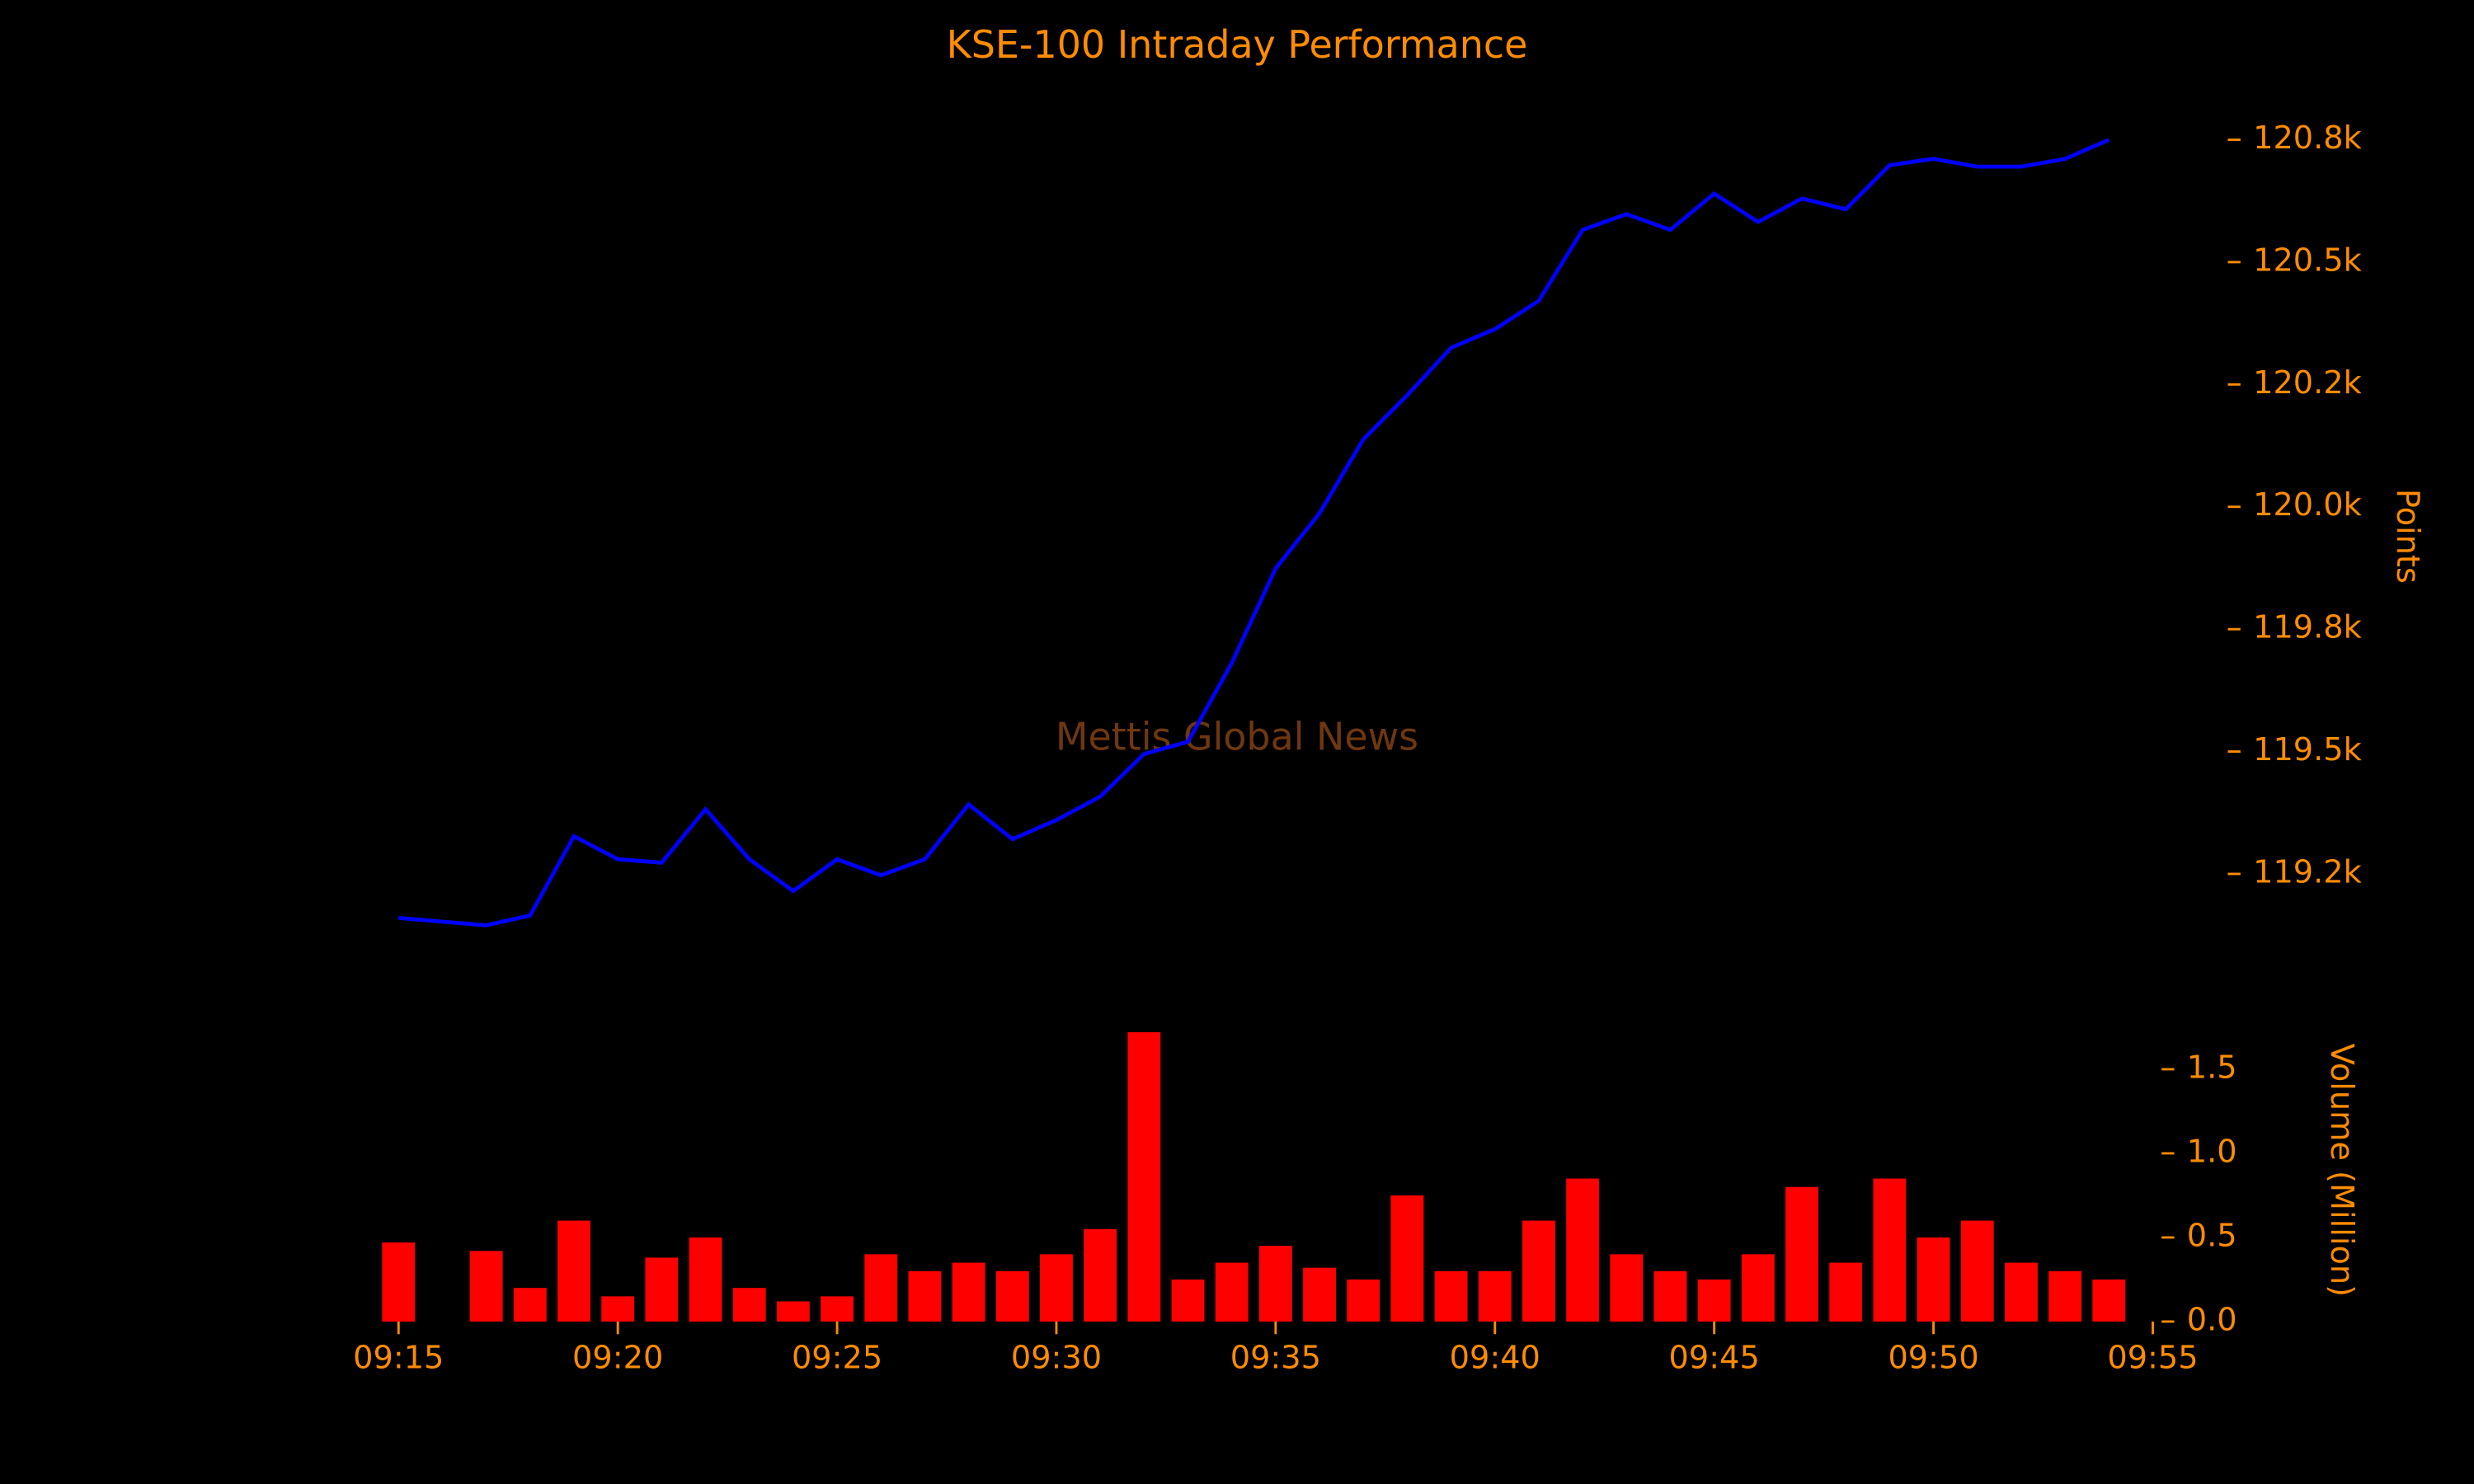 This screenshot has height=1484, width=2474. I want to click on watermark: Mettis Global News, so click(1237, 737).